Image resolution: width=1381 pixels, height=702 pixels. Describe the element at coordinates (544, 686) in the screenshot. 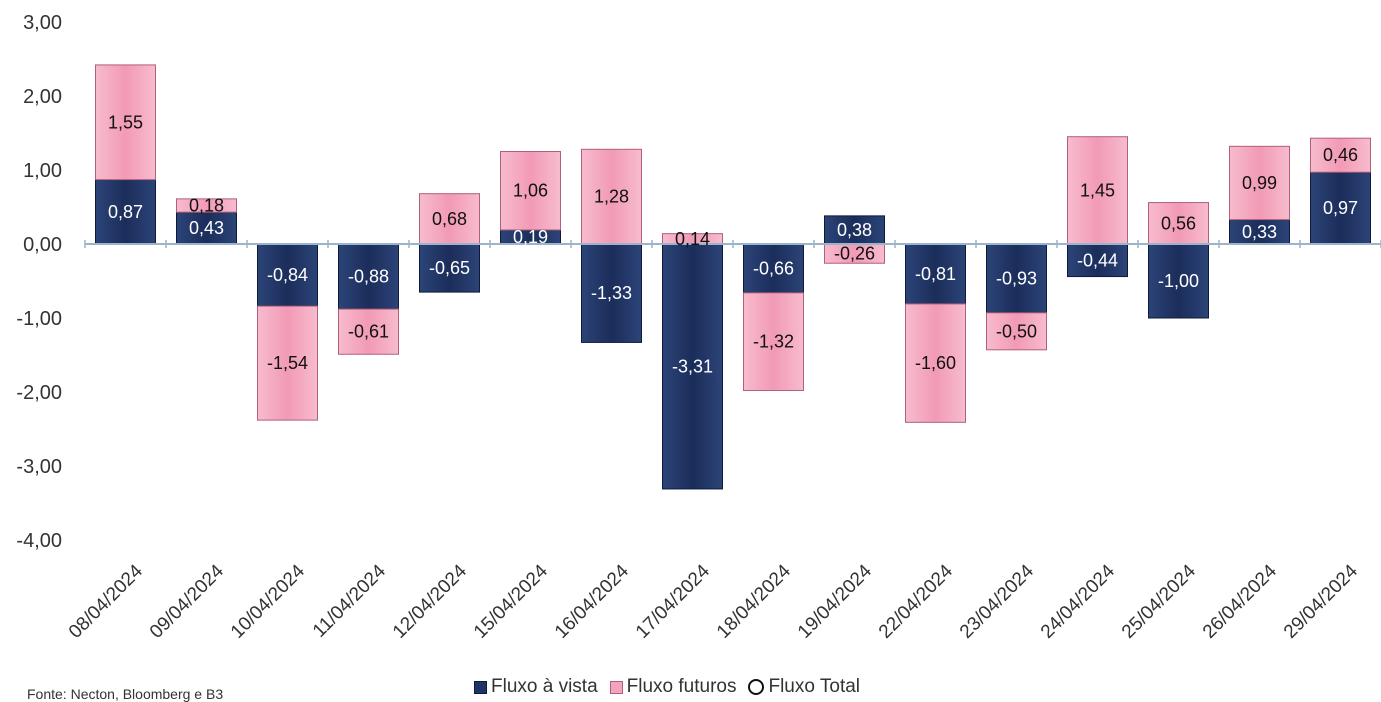

I see `legend-label-vista: Fluxo à vista` at that location.